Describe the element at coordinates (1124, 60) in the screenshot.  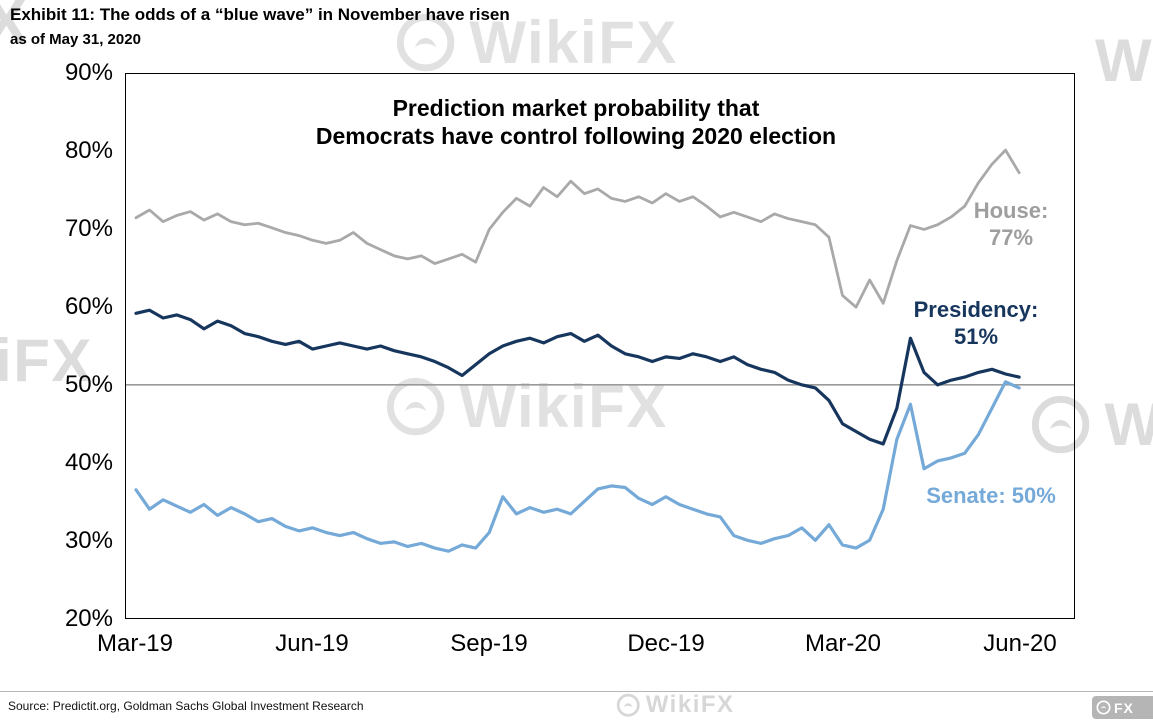
I see `wikifx-watermark-fragment: W` at that location.